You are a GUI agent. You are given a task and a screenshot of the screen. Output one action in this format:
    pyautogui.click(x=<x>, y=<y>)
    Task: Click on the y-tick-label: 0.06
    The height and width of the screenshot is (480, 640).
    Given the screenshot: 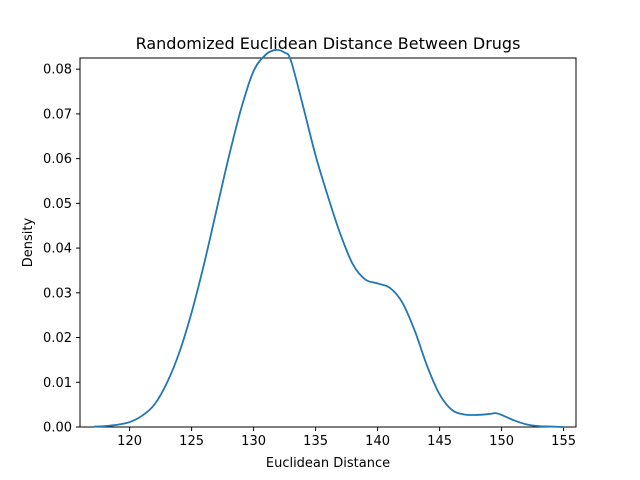 What is the action you would take?
    pyautogui.click(x=57, y=159)
    